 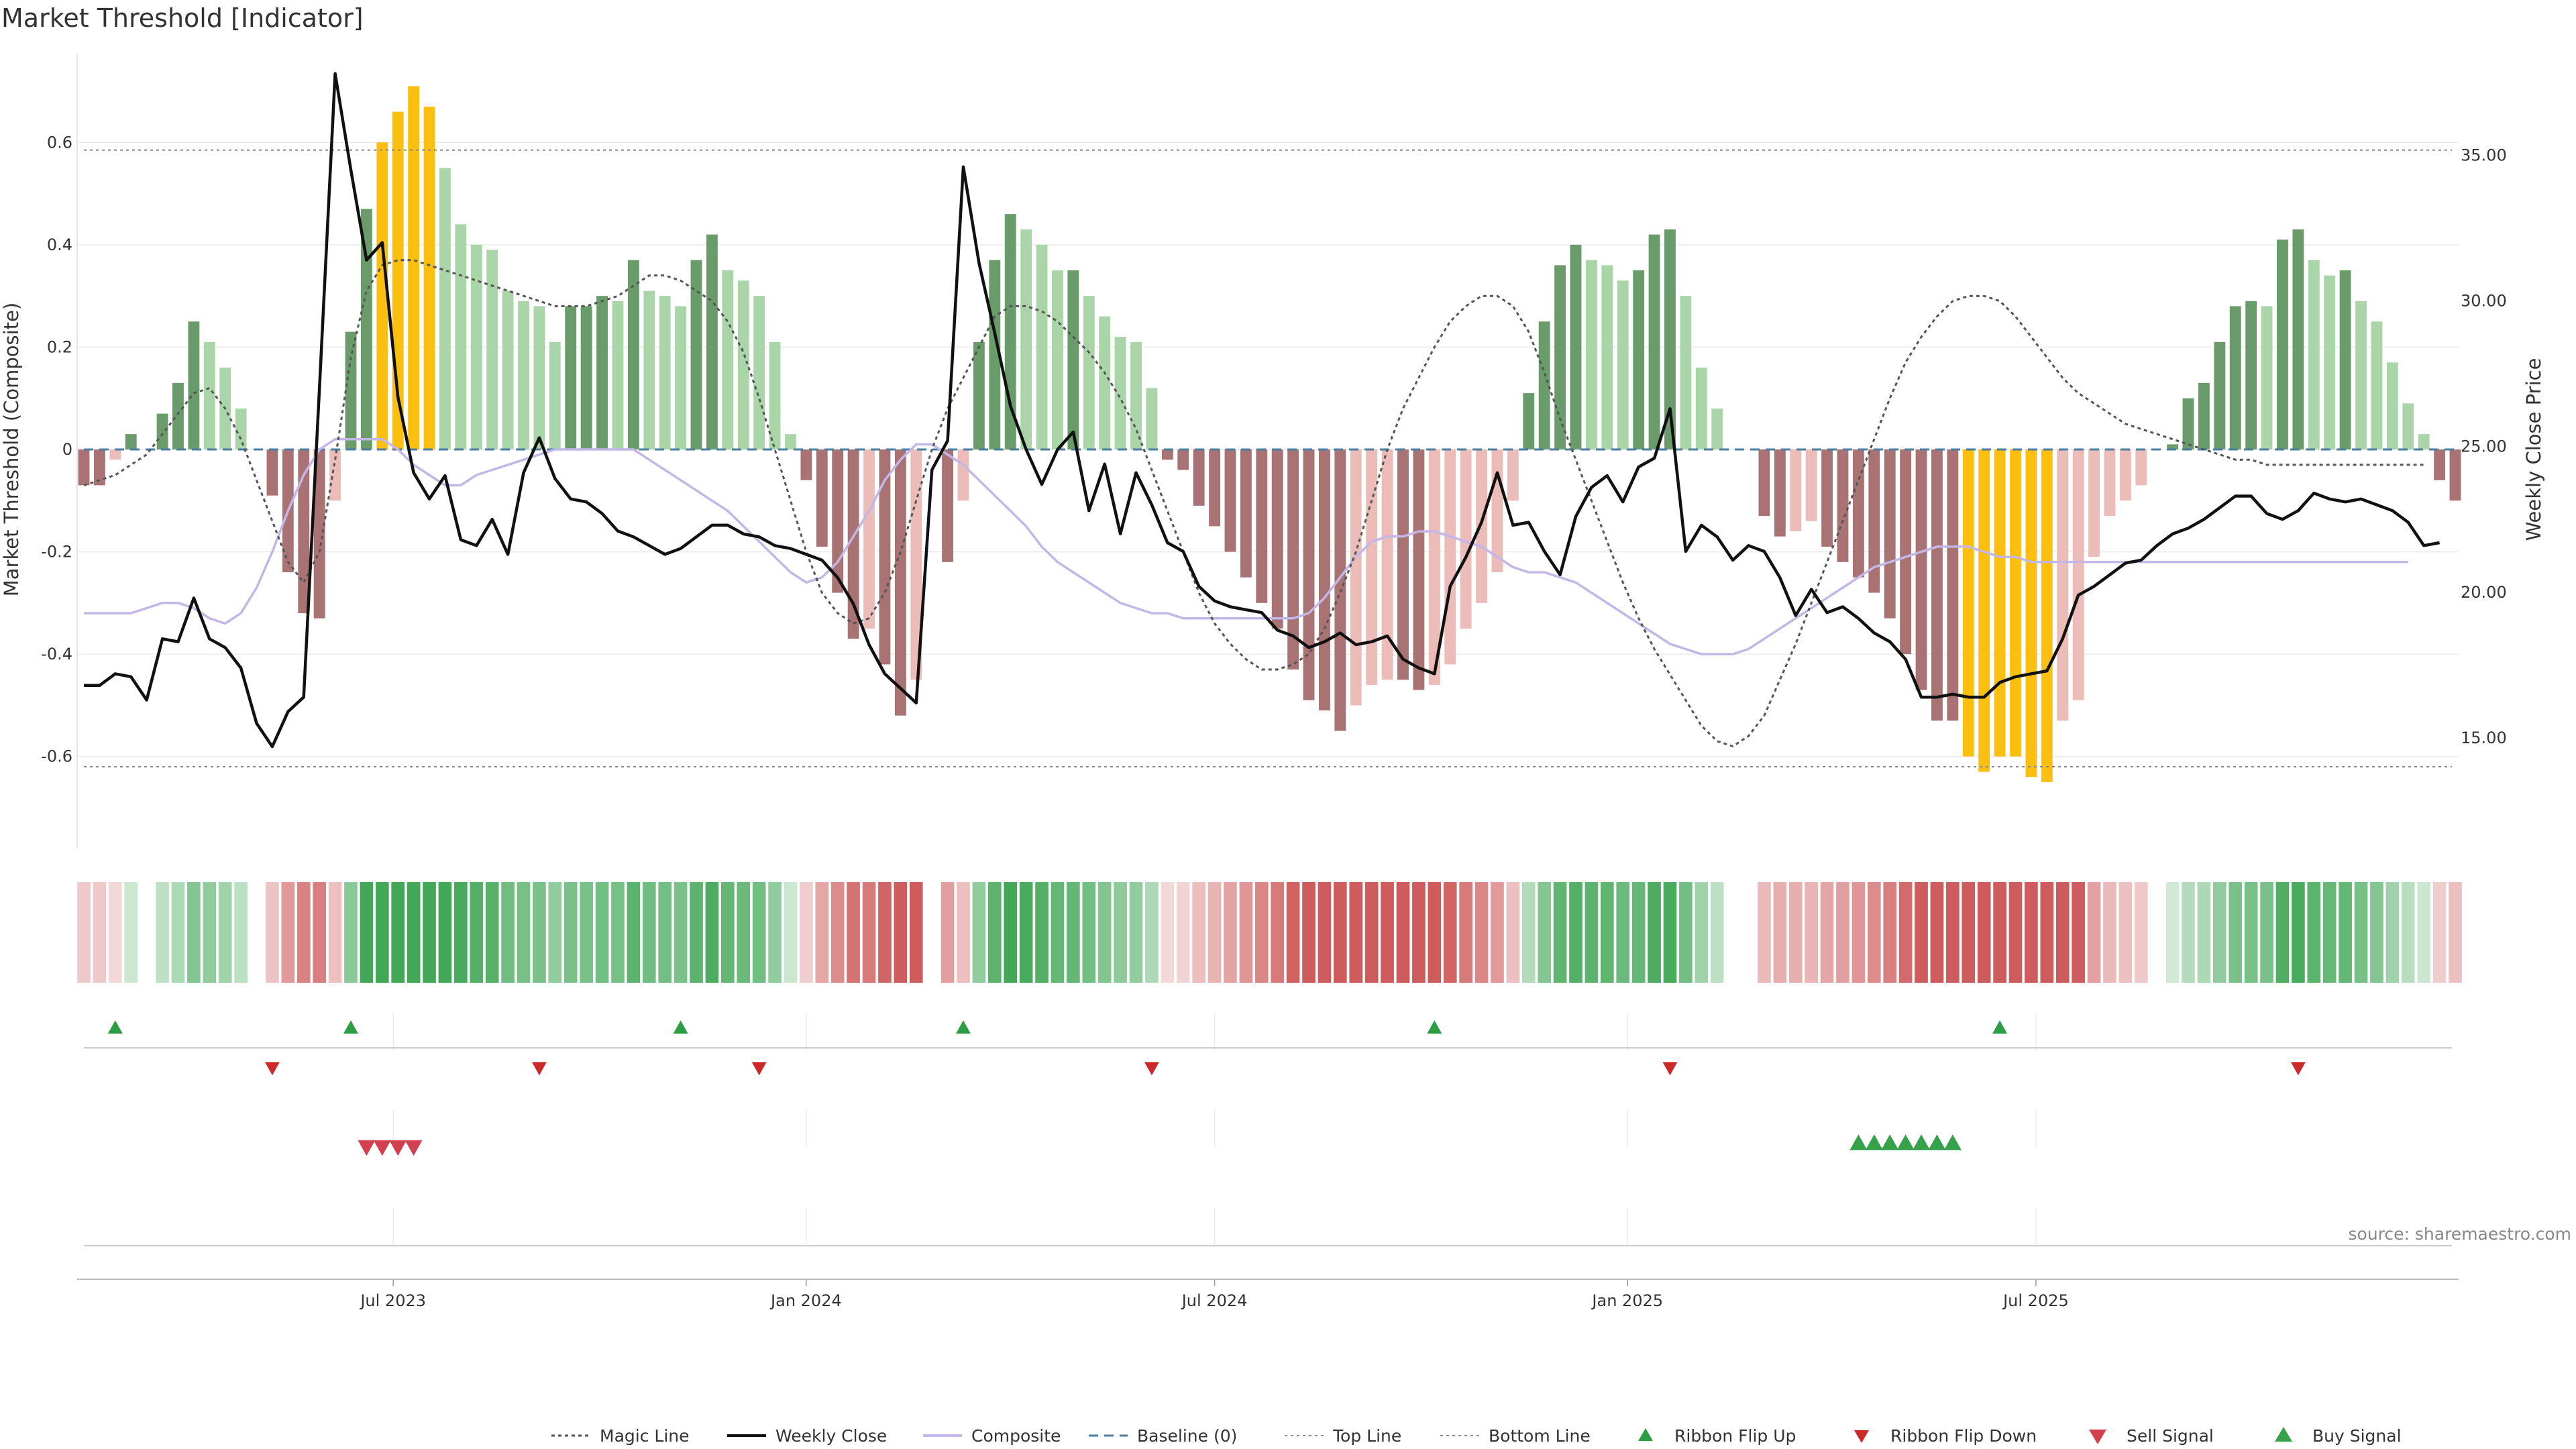 I want to click on y-tick-left: -0.4, so click(x=56, y=654).